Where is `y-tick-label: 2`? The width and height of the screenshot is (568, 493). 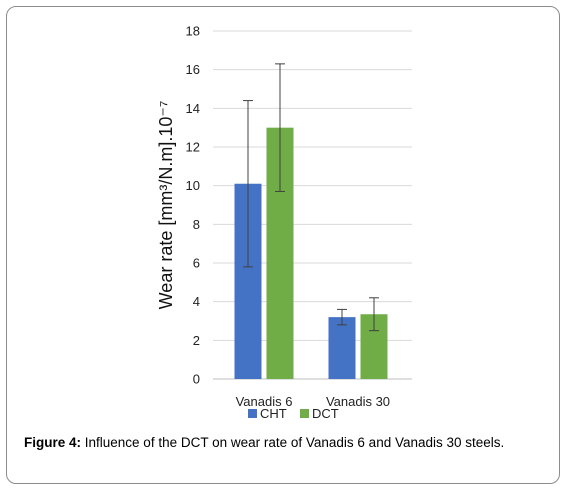
y-tick-label: 2 is located at coordinates (196, 340).